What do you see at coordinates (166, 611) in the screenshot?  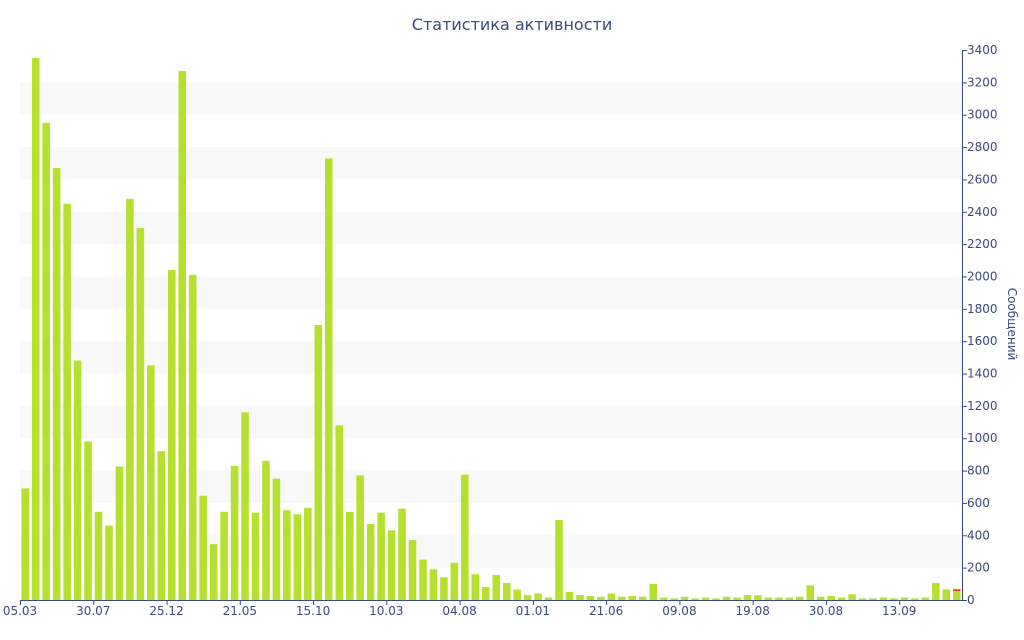 I see `x-tick-label: 25.12` at bounding box center [166, 611].